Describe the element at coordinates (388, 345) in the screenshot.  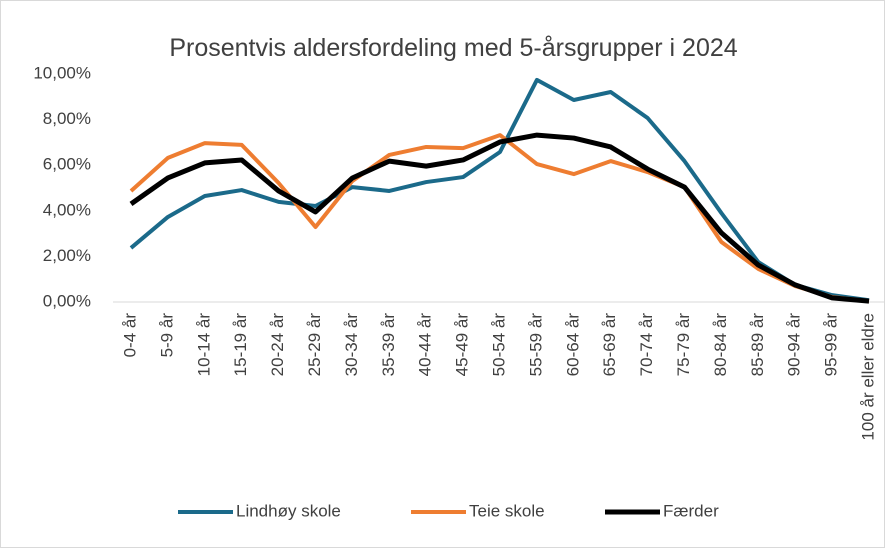
I see `x-tick-label: 35-39 år` at that location.